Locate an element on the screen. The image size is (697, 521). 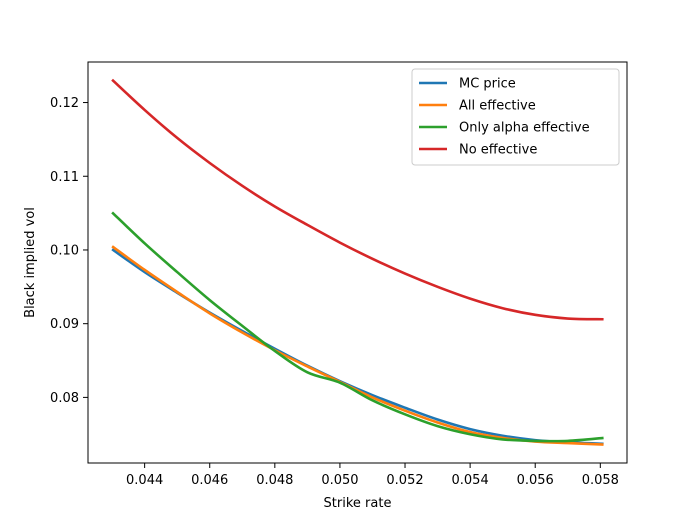
x-tick-label: 0.046 is located at coordinates (209, 480).